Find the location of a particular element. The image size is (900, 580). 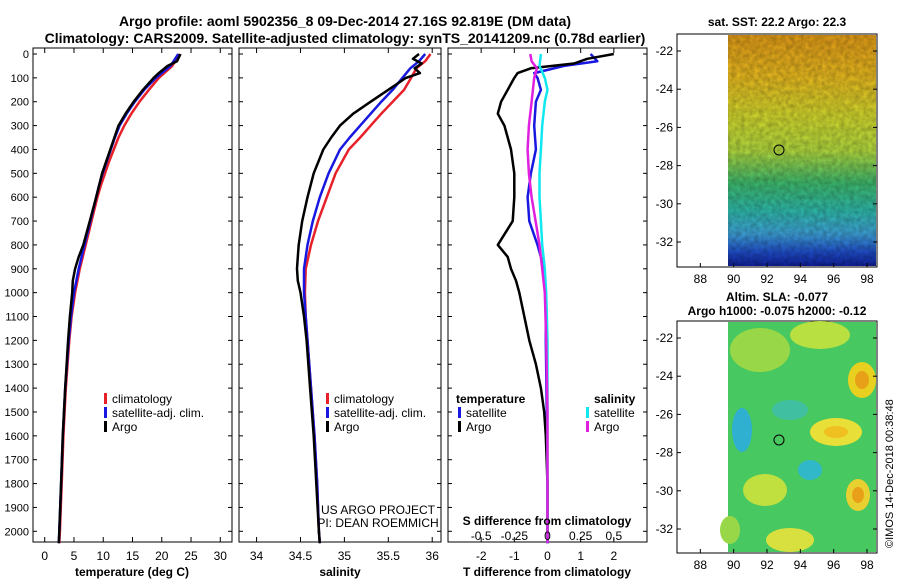

s-difference-axis-label: S difference from climatology is located at coordinates (547, 521).